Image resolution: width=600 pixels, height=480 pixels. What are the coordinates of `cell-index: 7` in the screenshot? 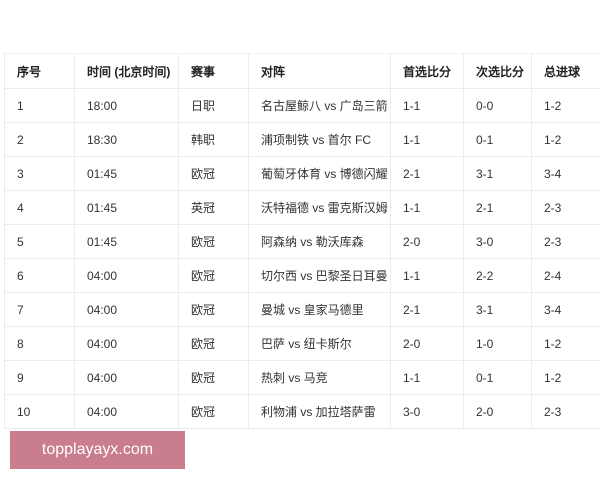 It's located at (39, 309).